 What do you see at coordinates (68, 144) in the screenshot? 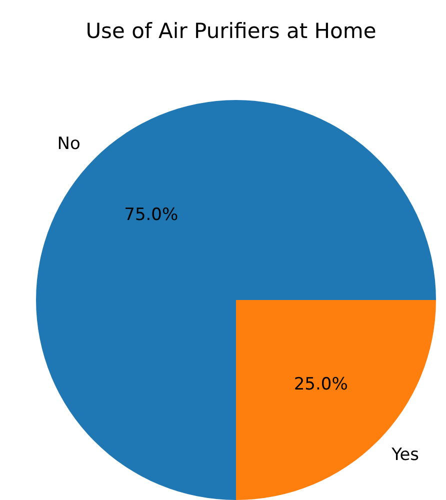
I see `slice-label: No` at bounding box center [68, 144].